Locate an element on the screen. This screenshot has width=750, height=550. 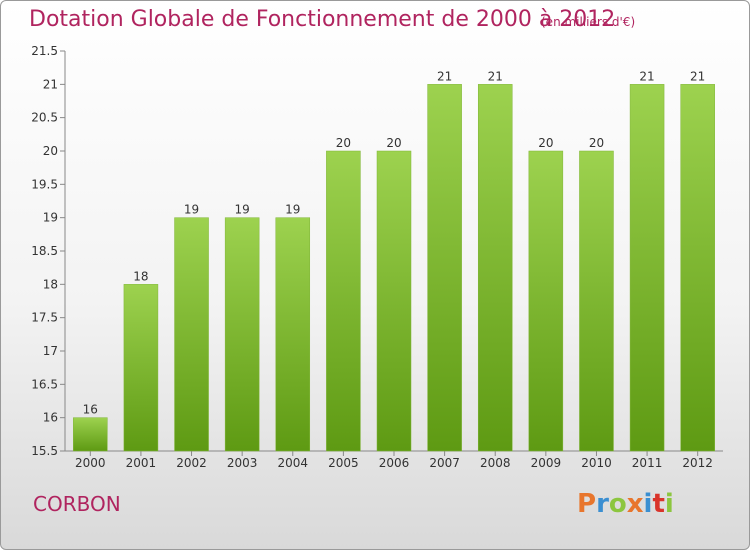
commune-name: CORBON is located at coordinates (77, 504).